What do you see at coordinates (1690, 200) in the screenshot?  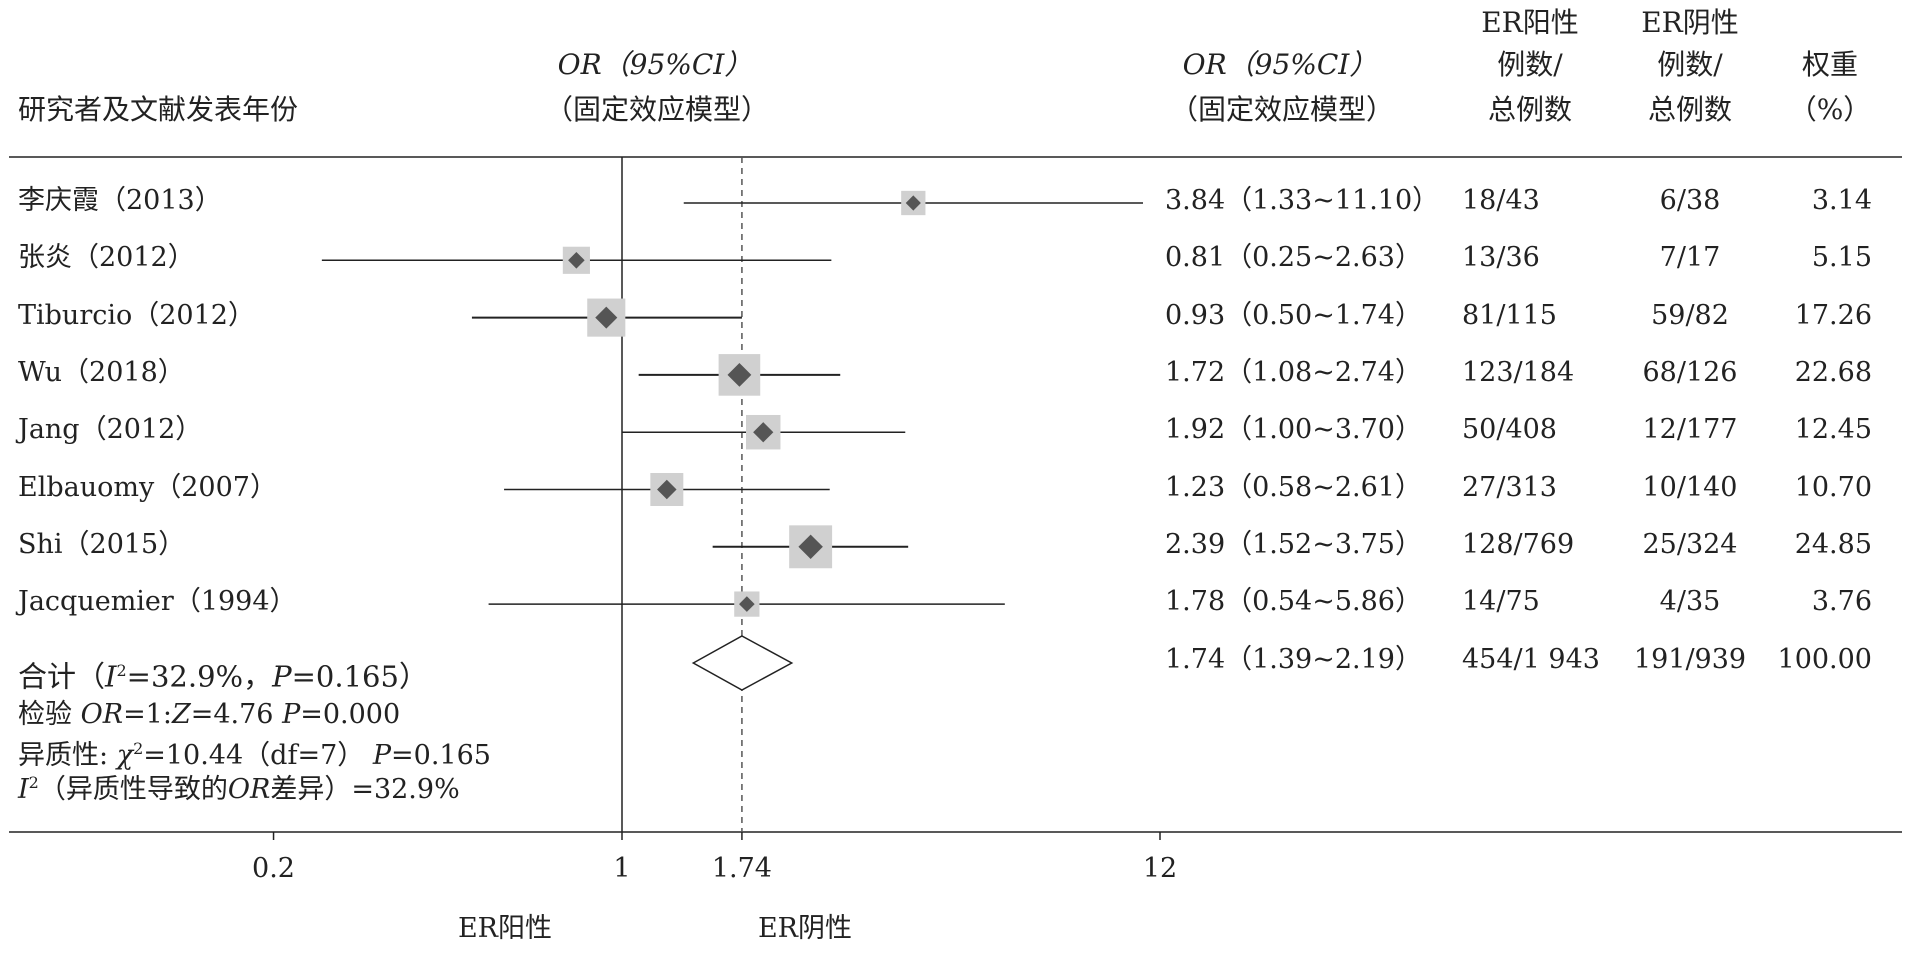 I see `study-er-negative: 6/38` at bounding box center [1690, 200].